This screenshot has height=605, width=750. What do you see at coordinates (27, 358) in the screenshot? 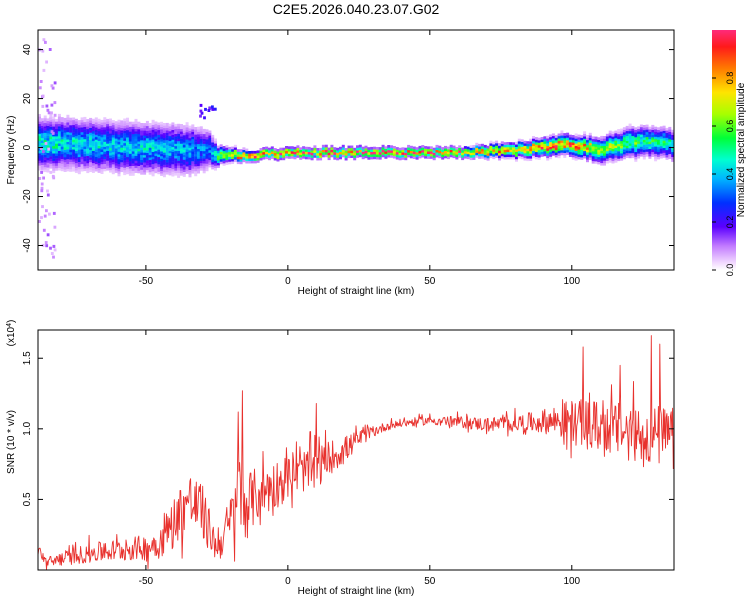
I see `y-tick-label: 1.5` at bounding box center [27, 358].